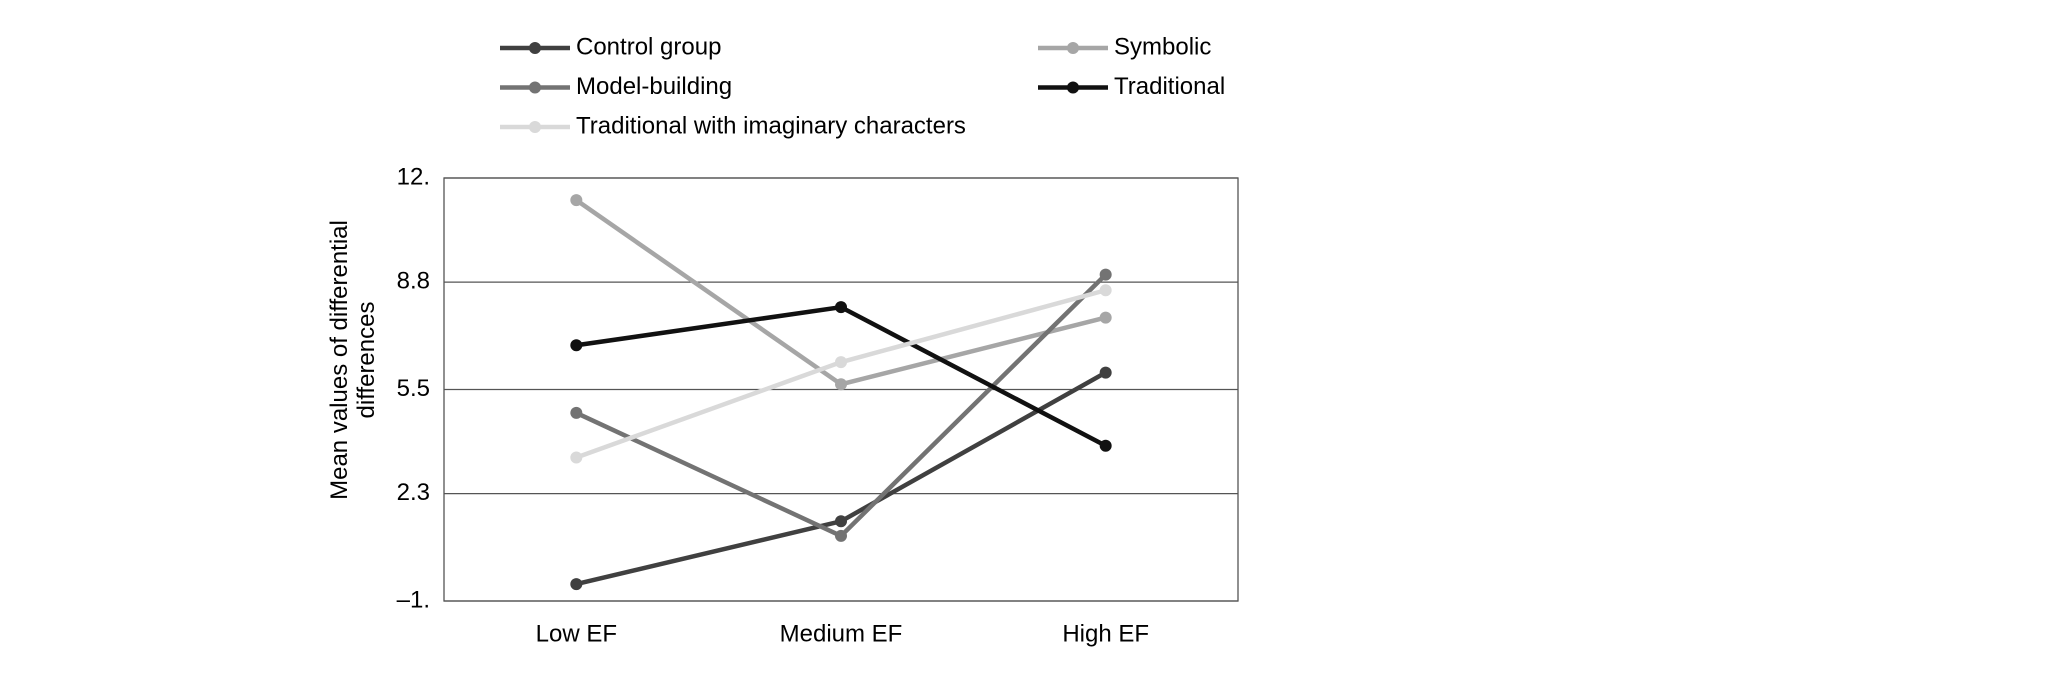 The height and width of the screenshot is (690, 2048). Describe the element at coordinates (413, 599) in the screenshot. I see `y-tick-label: –1.` at that location.